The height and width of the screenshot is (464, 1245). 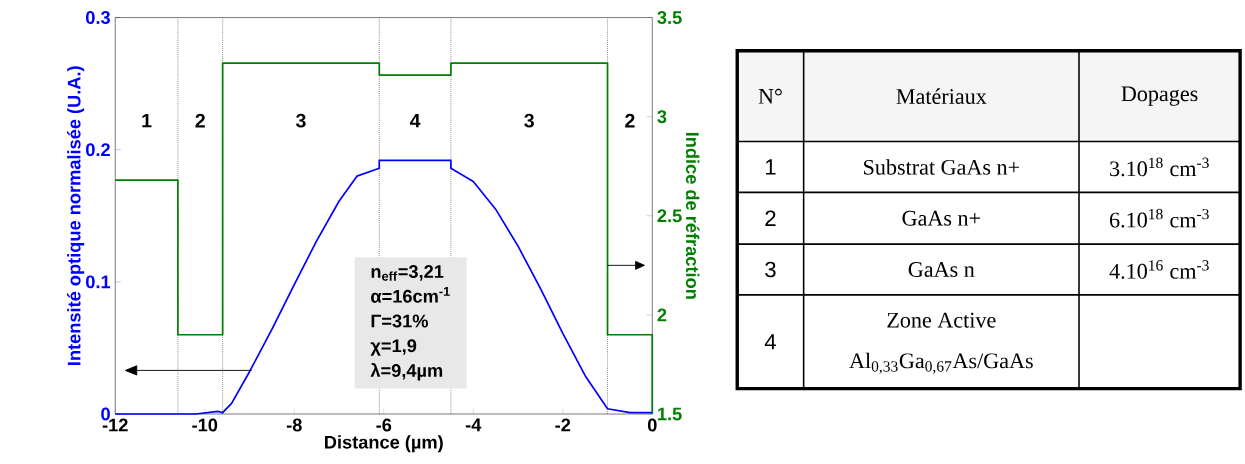 I want to click on annotation: n$_{eff}$=3,21, so click(x=407, y=273).